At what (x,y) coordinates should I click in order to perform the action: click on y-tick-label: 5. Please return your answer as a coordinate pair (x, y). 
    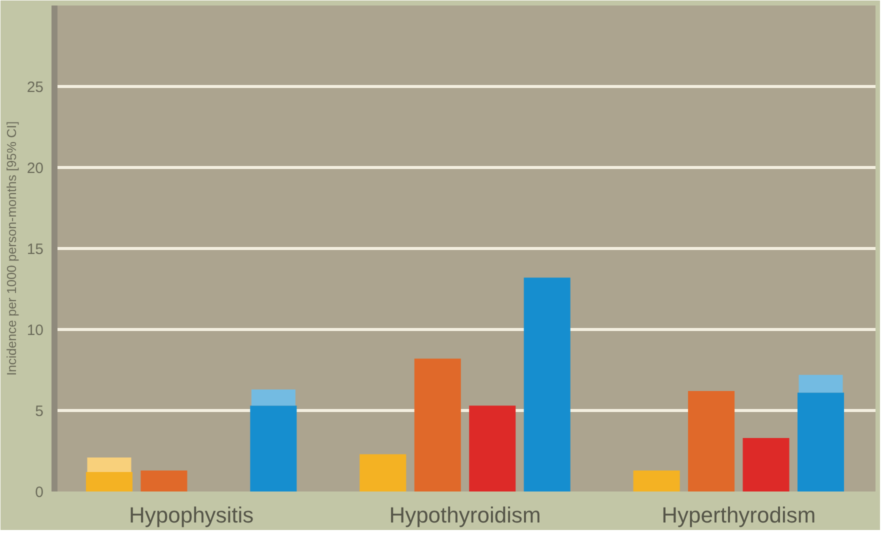
    Looking at the image, I should click on (39, 411).